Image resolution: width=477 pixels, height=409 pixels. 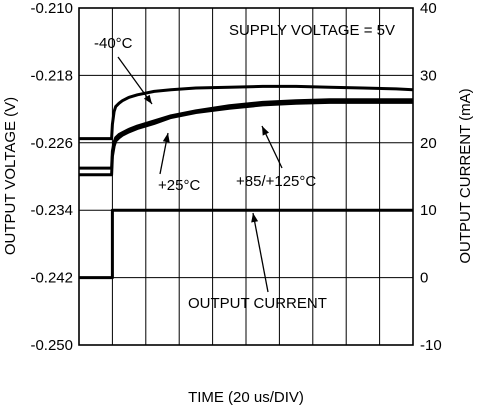 What do you see at coordinates (465, 175) in the screenshot?
I see `y2-axis-label: OUTPUT CURRENT (mA)` at bounding box center [465, 175].